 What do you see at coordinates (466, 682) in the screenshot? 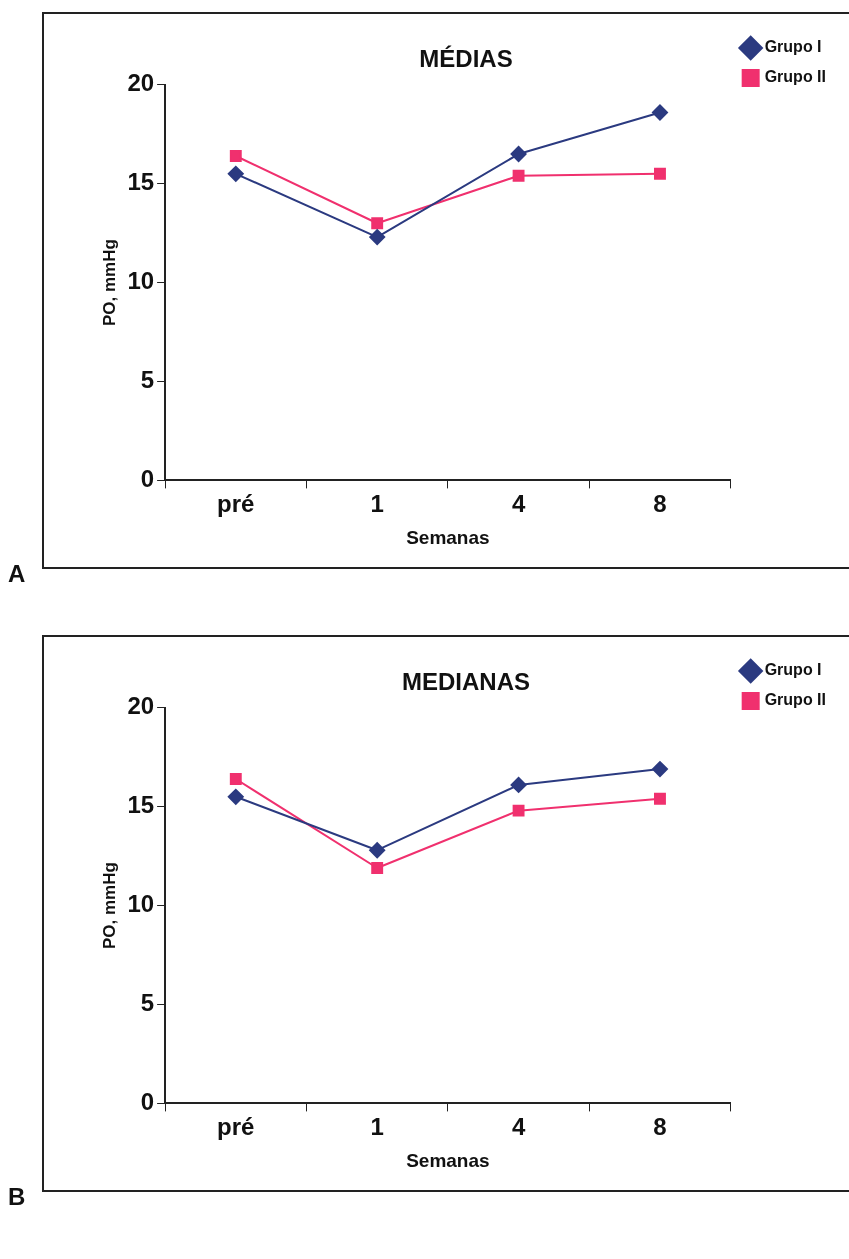
I see `chart-title: MEDIANAS` at bounding box center [466, 682].